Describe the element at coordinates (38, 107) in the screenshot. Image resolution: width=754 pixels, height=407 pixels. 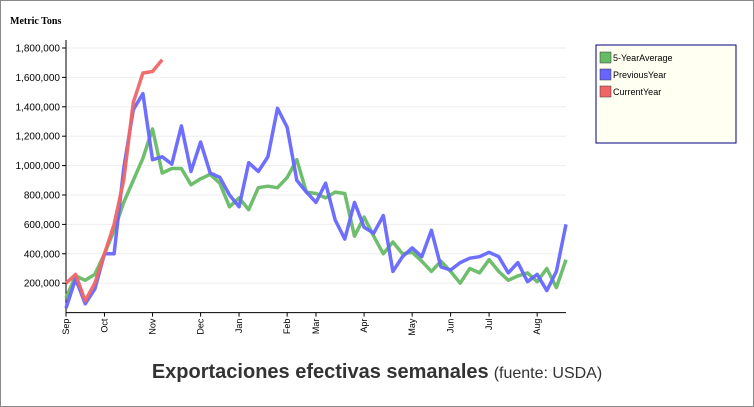
I see `y-tick-label: 1,400,000` at that location.